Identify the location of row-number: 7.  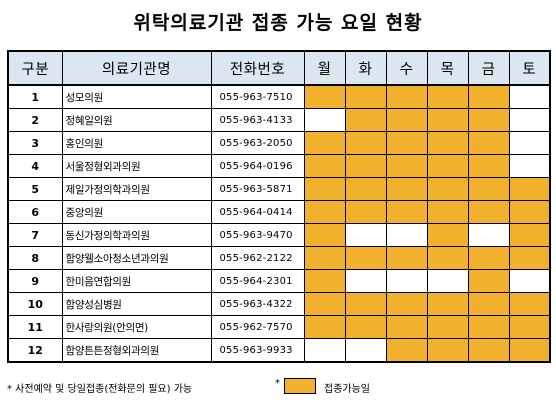
(35, 235).